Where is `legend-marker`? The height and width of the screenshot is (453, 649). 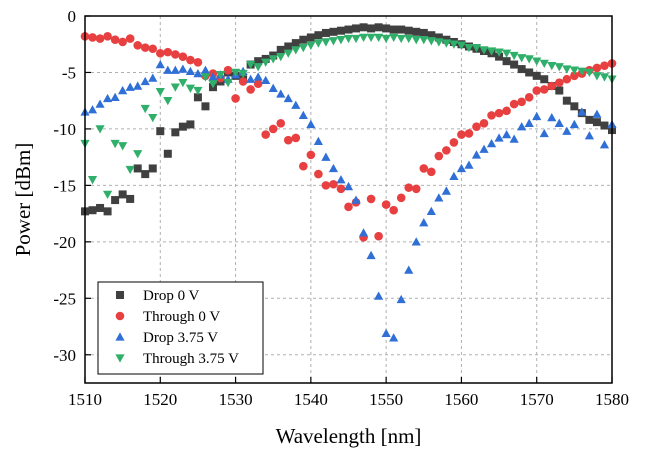 legend-marker is located at coordinates (120, 316).